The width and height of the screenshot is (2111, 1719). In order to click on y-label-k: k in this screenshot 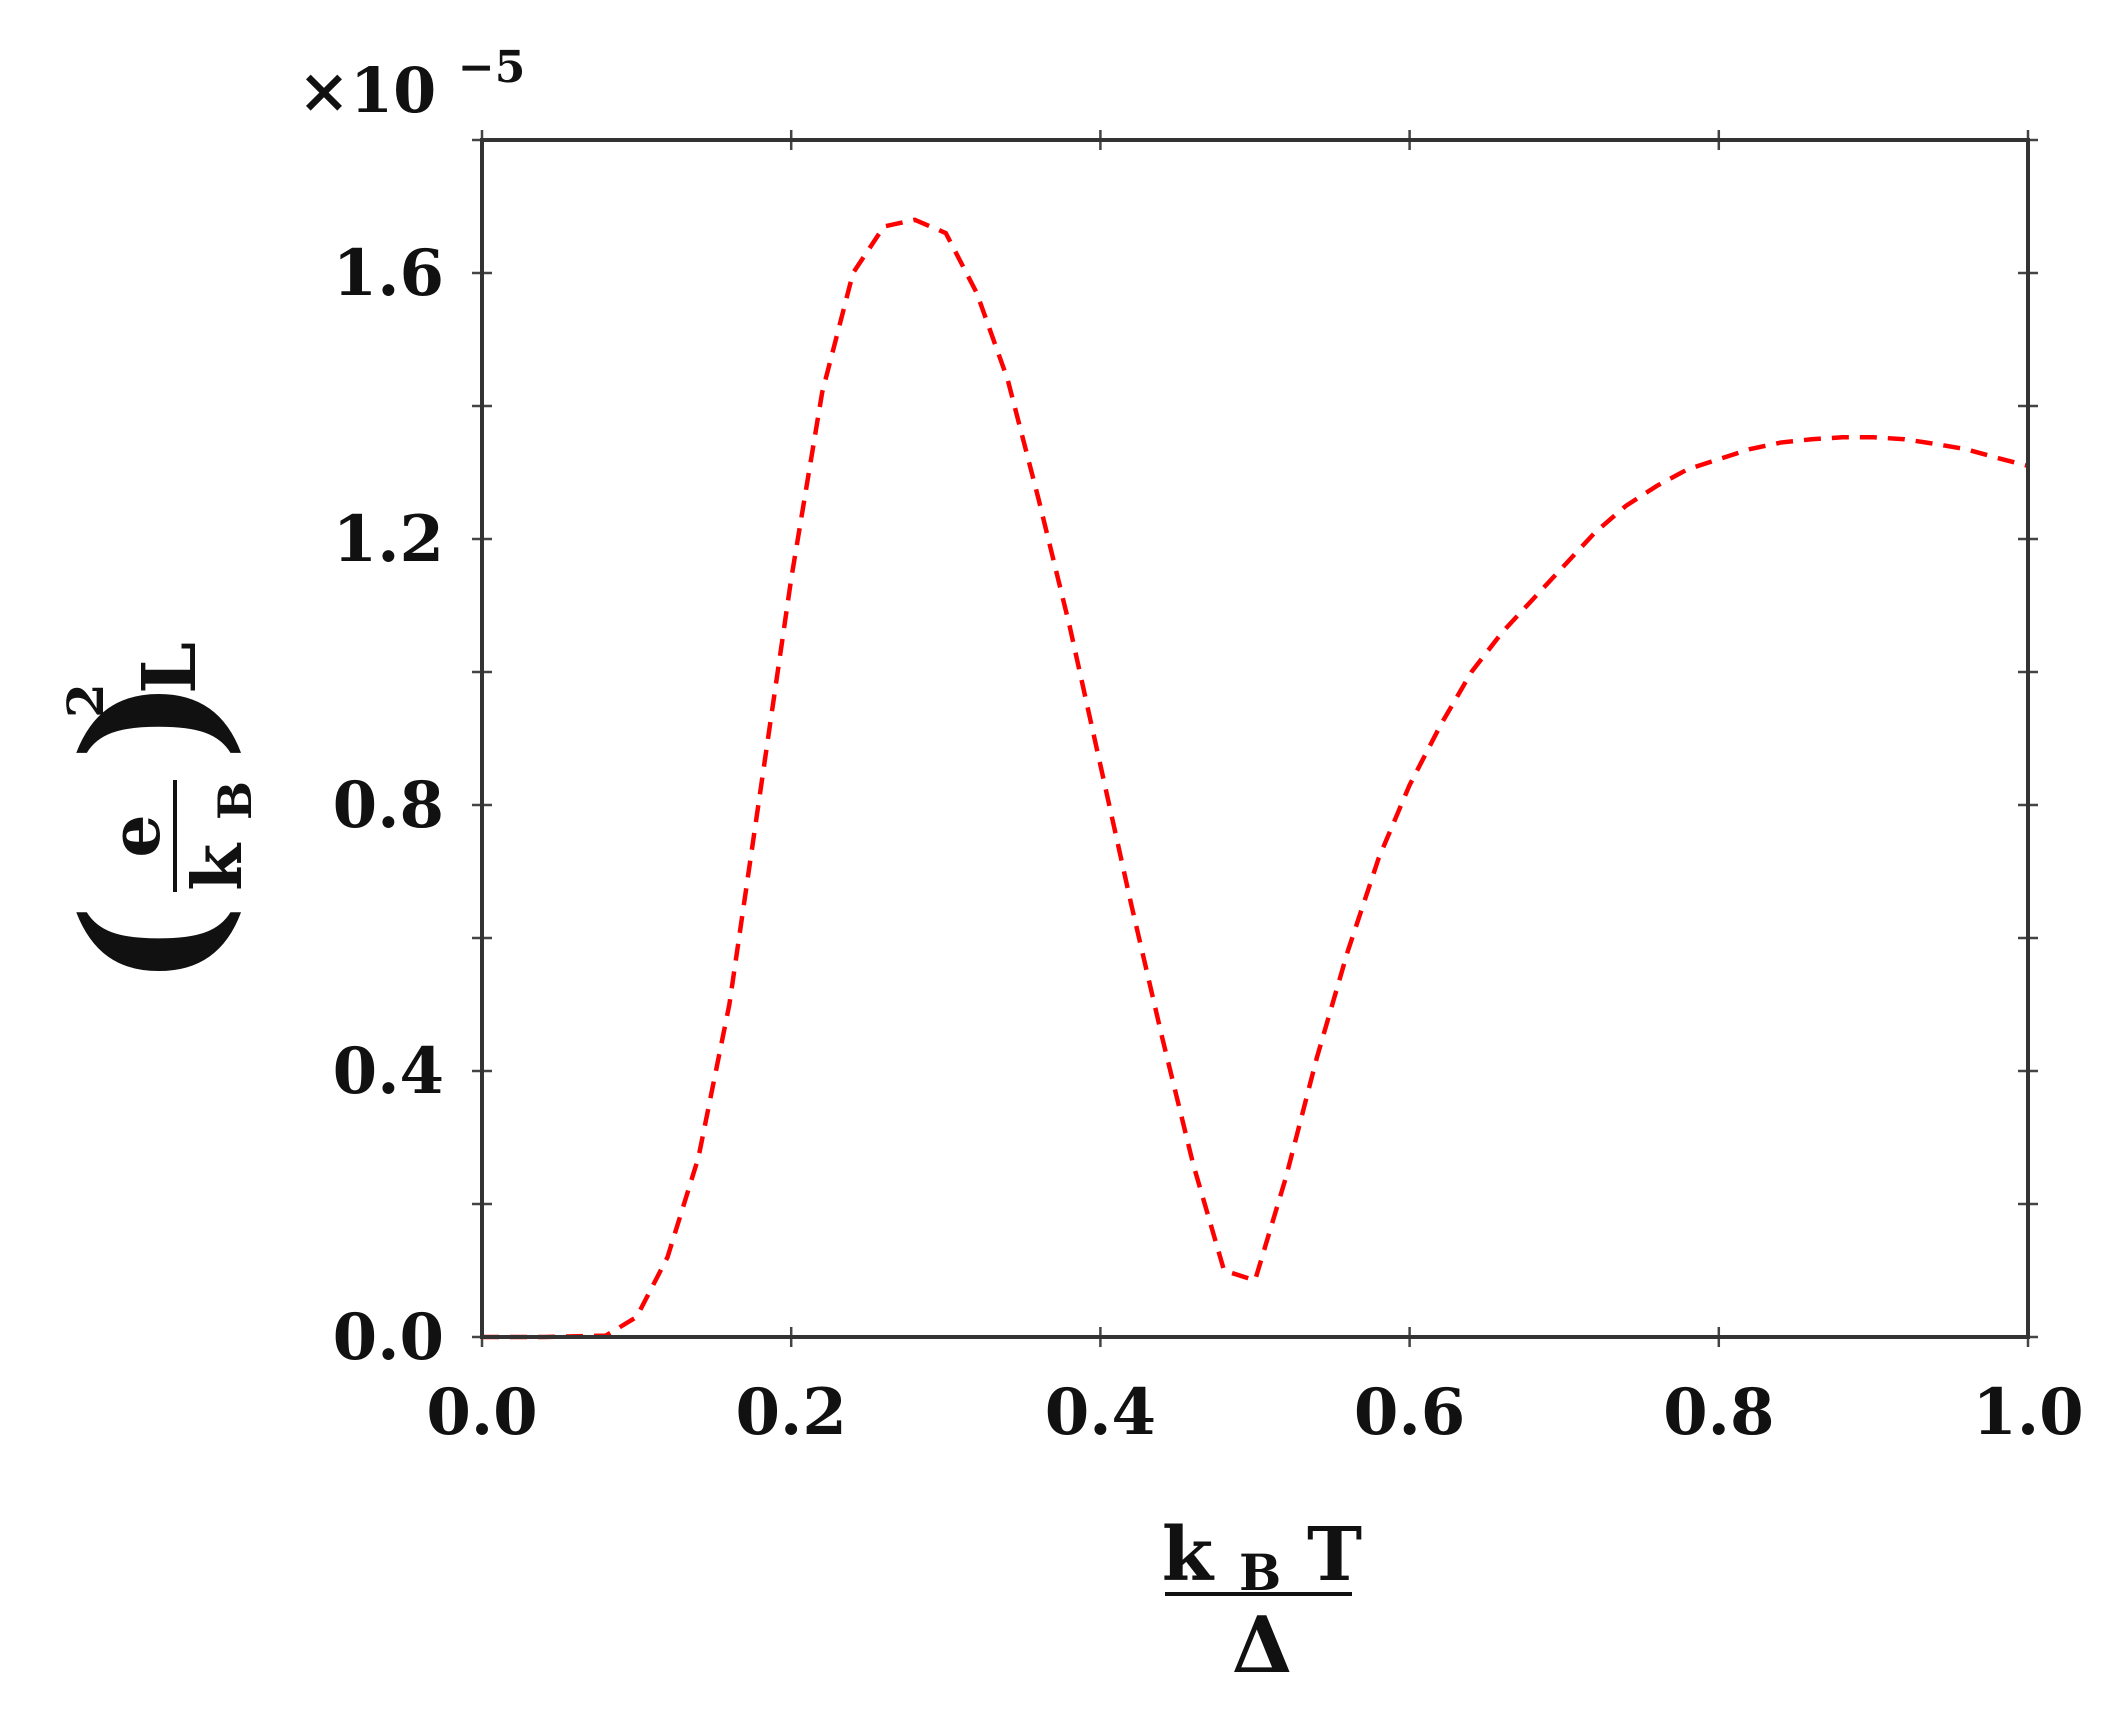, I will do `click(218, 866)`.